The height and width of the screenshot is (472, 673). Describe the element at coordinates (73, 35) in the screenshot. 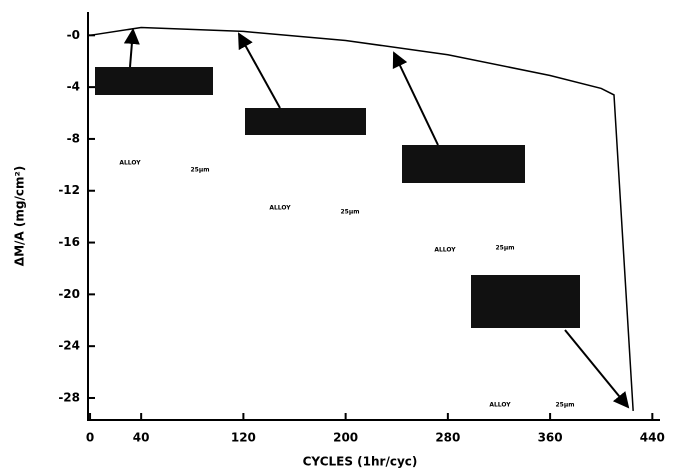

I see `y-tick-label: -0` at that location.